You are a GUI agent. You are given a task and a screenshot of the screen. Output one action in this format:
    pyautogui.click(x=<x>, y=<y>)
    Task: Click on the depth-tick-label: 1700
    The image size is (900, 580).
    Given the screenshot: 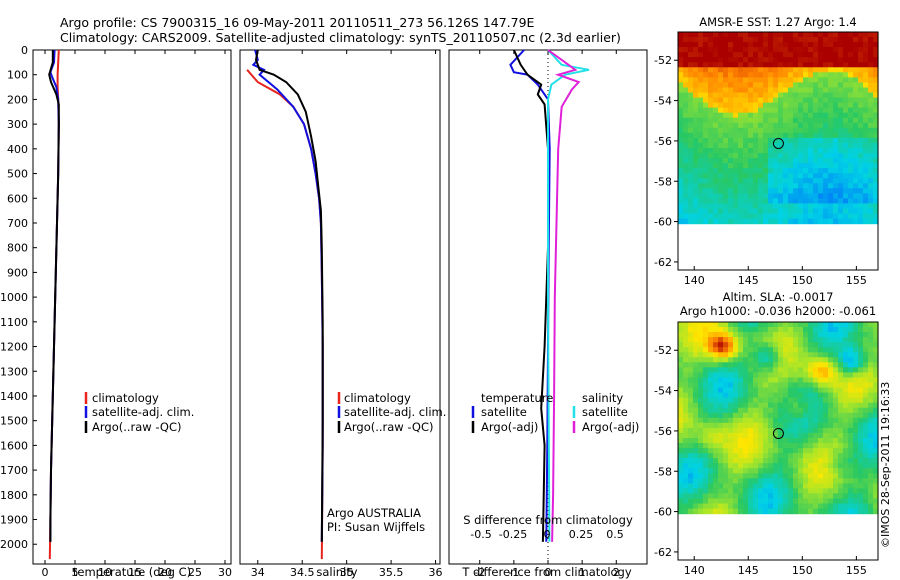 What is the action you would take?
    pyautogui.click(x=14, y=470)
    